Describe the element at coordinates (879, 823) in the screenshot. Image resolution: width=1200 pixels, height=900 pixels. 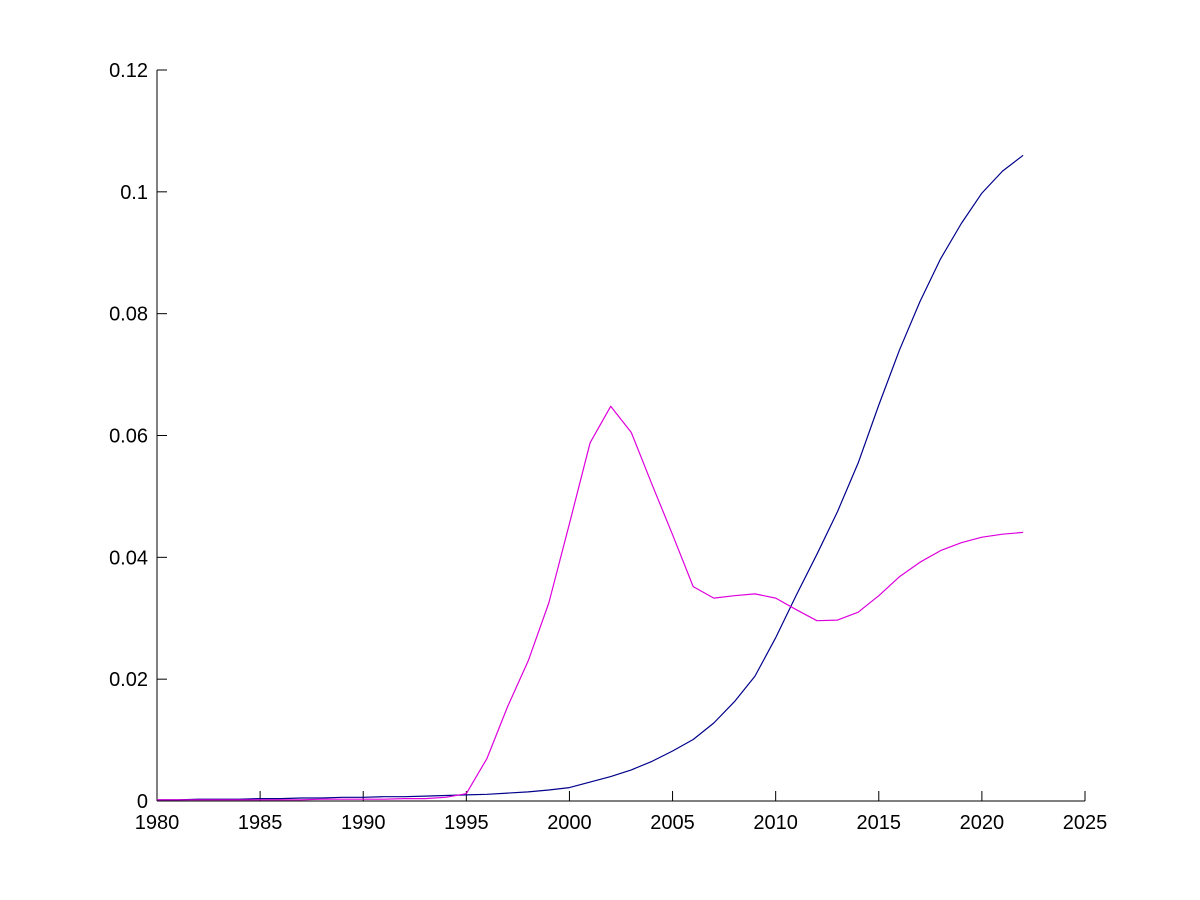
I see `x-tick-label: 2015` at that location.